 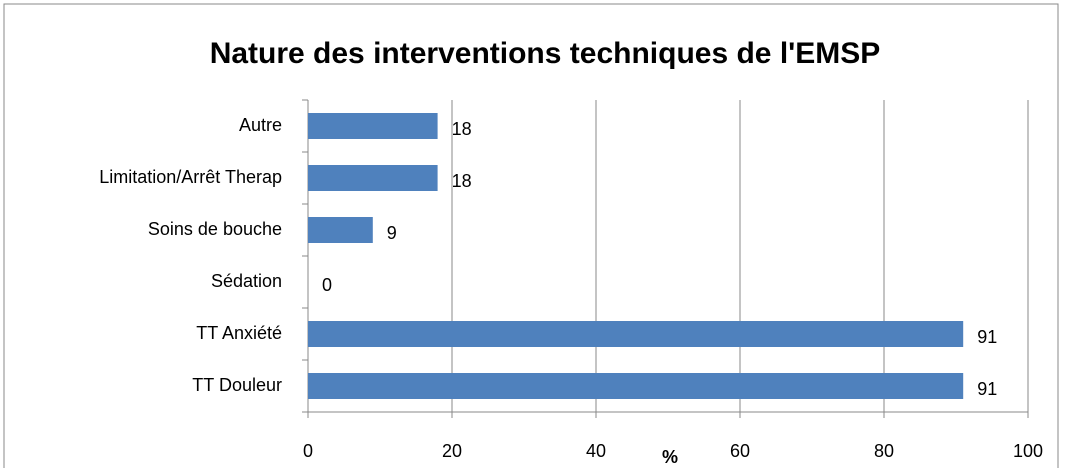 I want to click on y-tick-label: Limitation/Arrêt Therap, so click(x=190, y=177).